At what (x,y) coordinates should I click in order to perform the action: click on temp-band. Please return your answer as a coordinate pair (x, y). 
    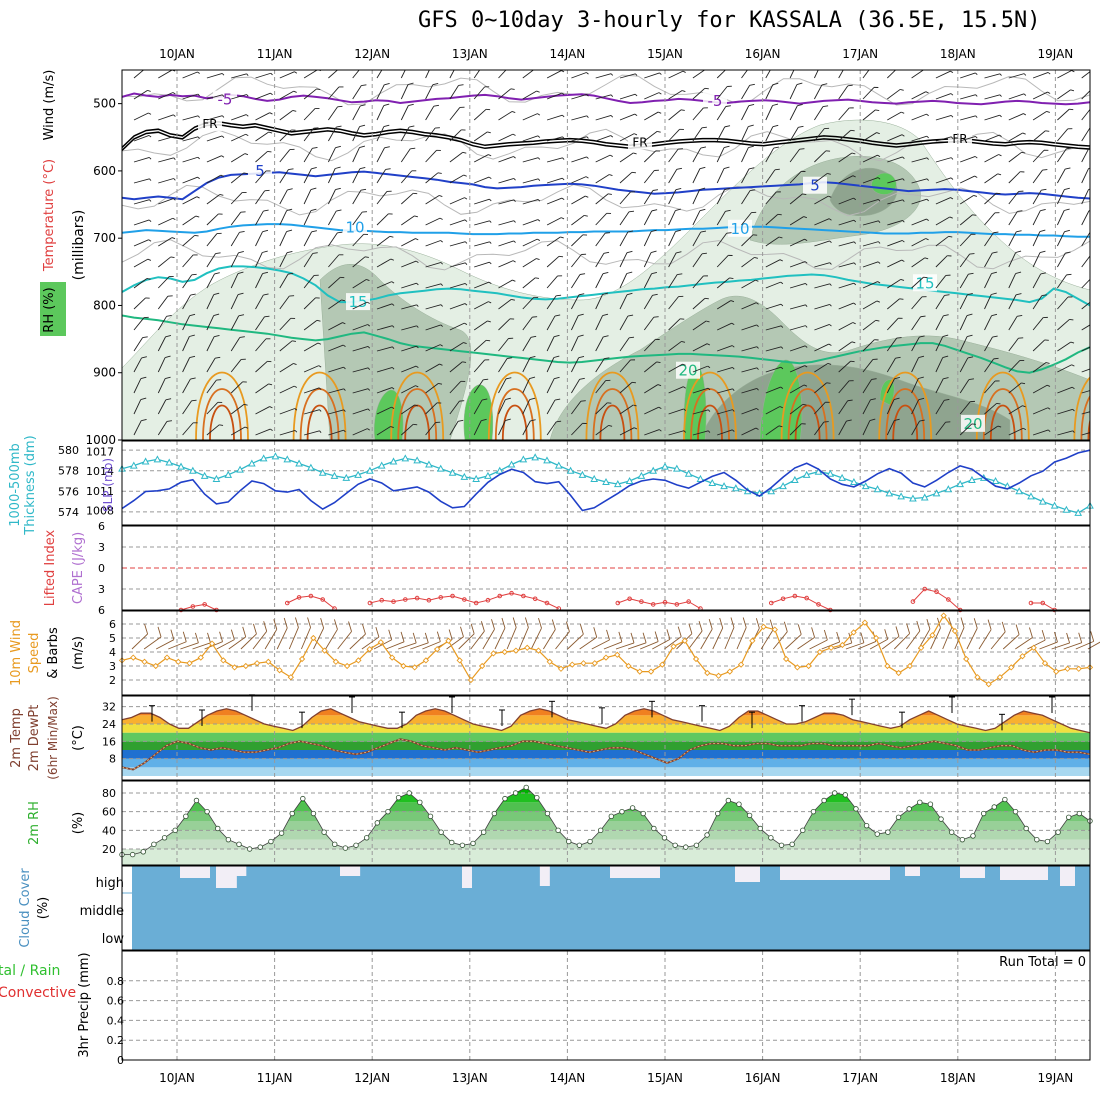
    Looking at the image, I should click on (606, 712).